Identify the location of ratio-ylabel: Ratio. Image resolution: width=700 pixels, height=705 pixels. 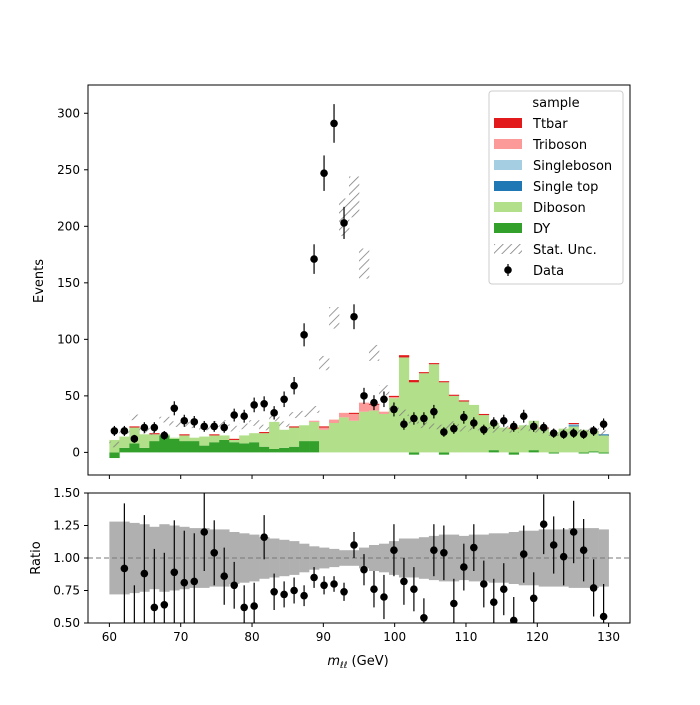
(36, 557).